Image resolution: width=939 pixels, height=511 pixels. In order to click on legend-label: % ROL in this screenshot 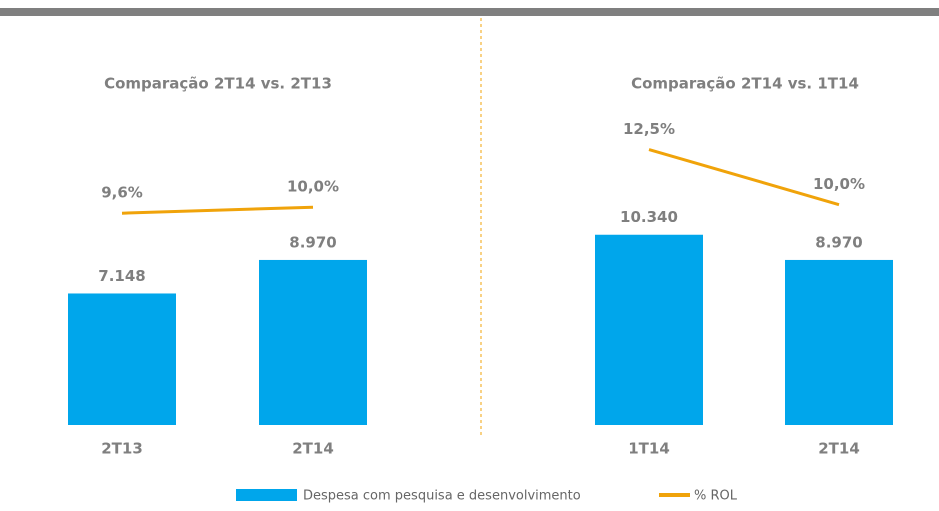, I will do `click(716, 496)`.